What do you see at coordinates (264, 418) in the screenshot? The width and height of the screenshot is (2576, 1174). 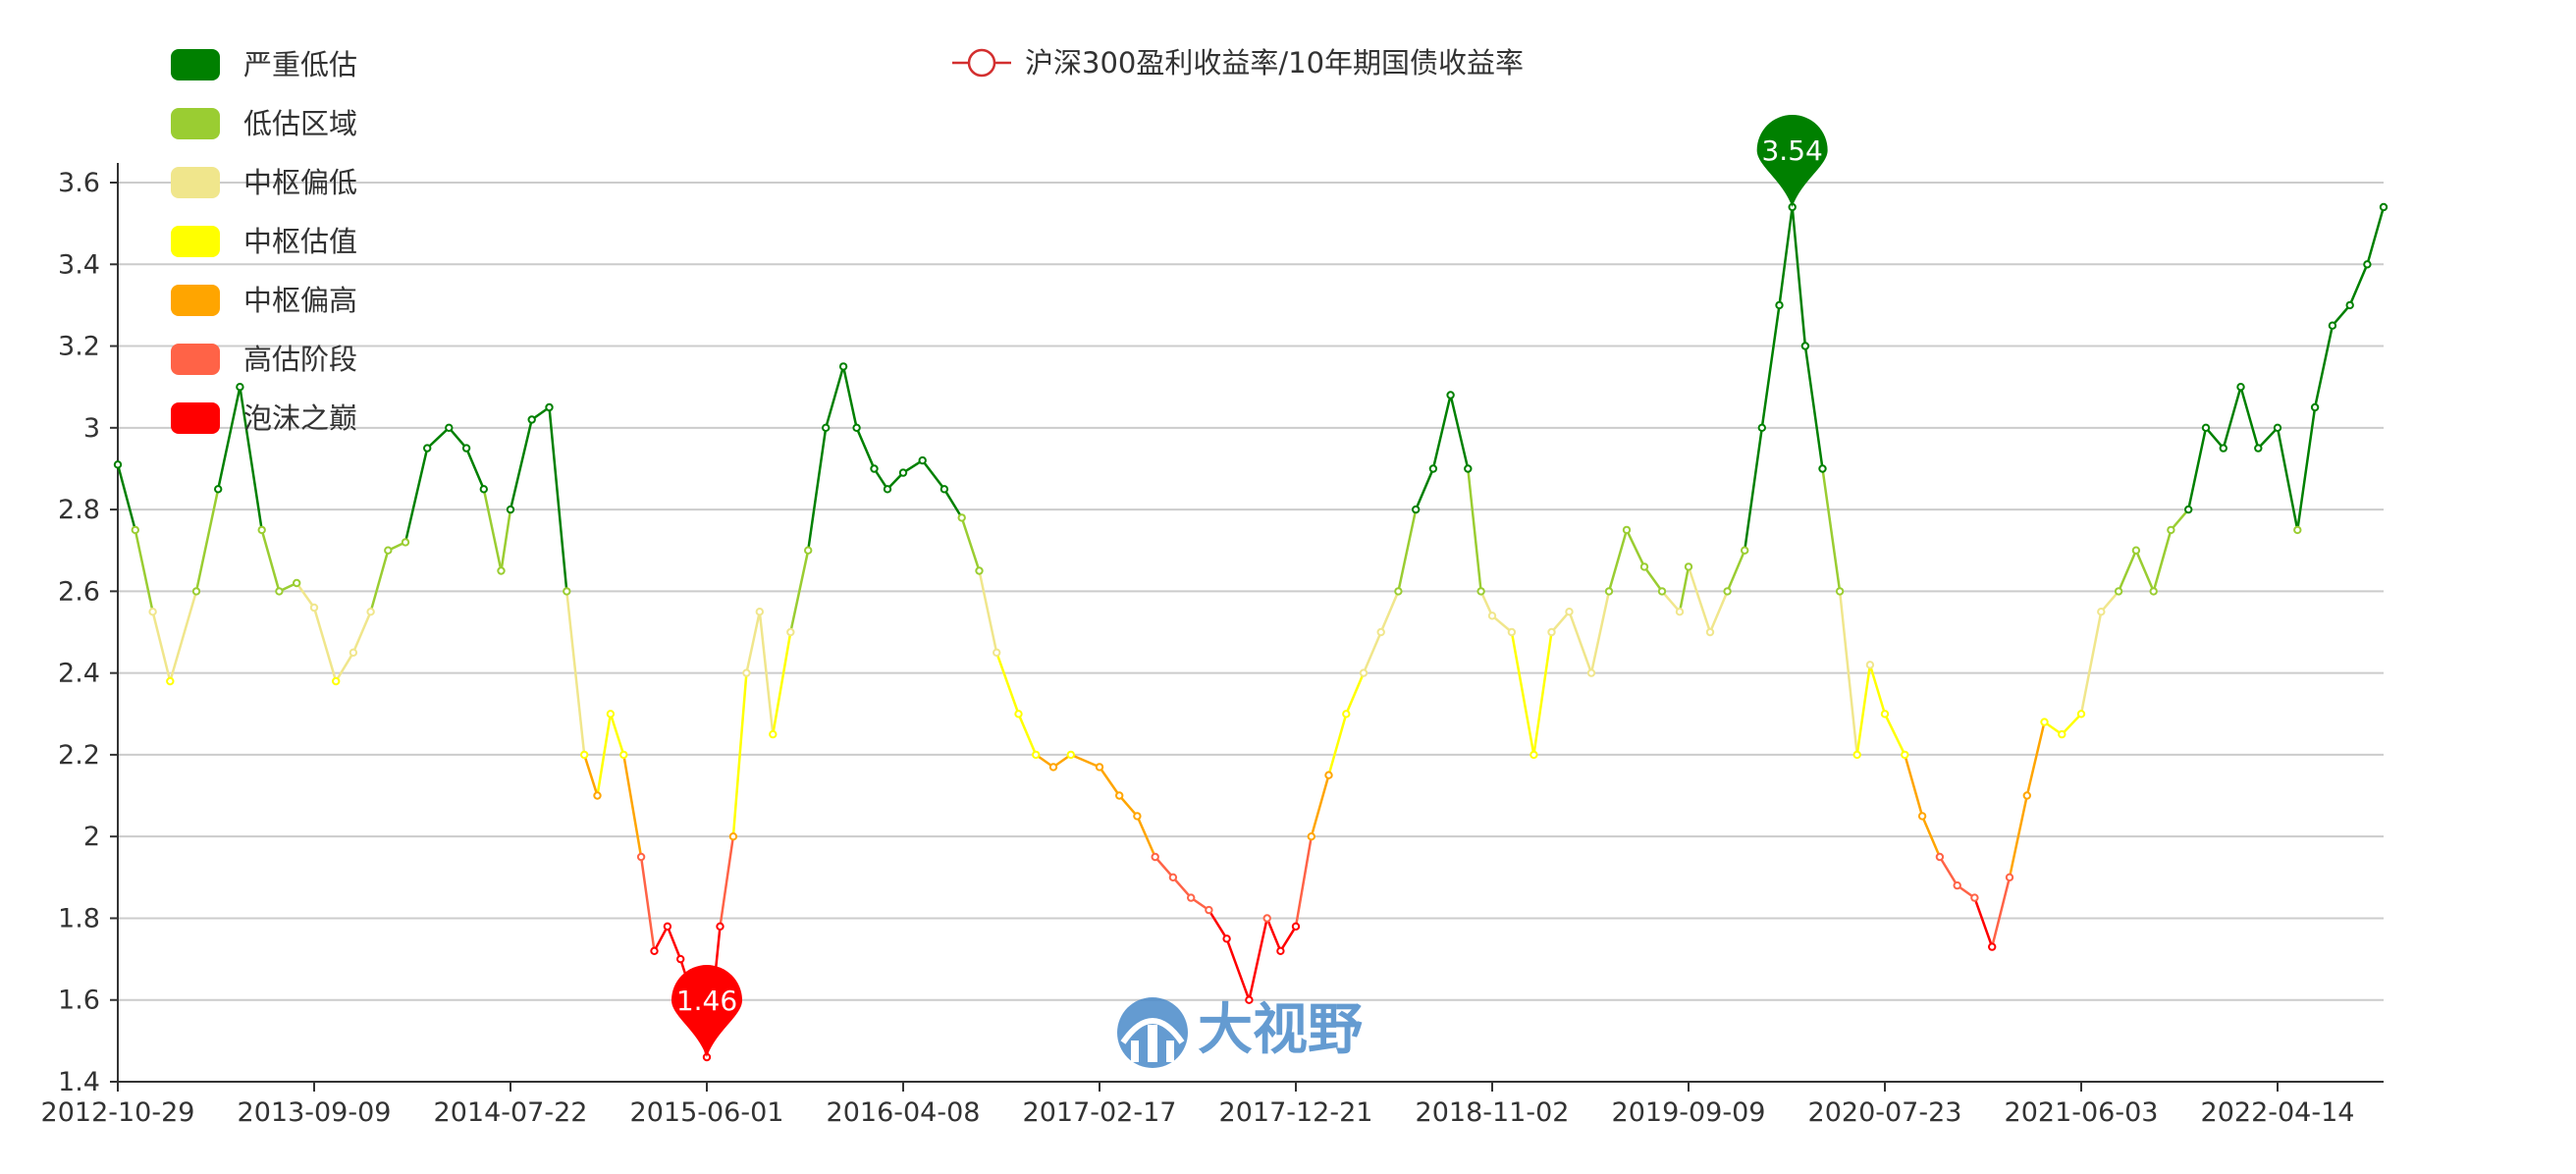 I see `visual-map-item: 泡沫之巅` at bounding box center [264, 418].